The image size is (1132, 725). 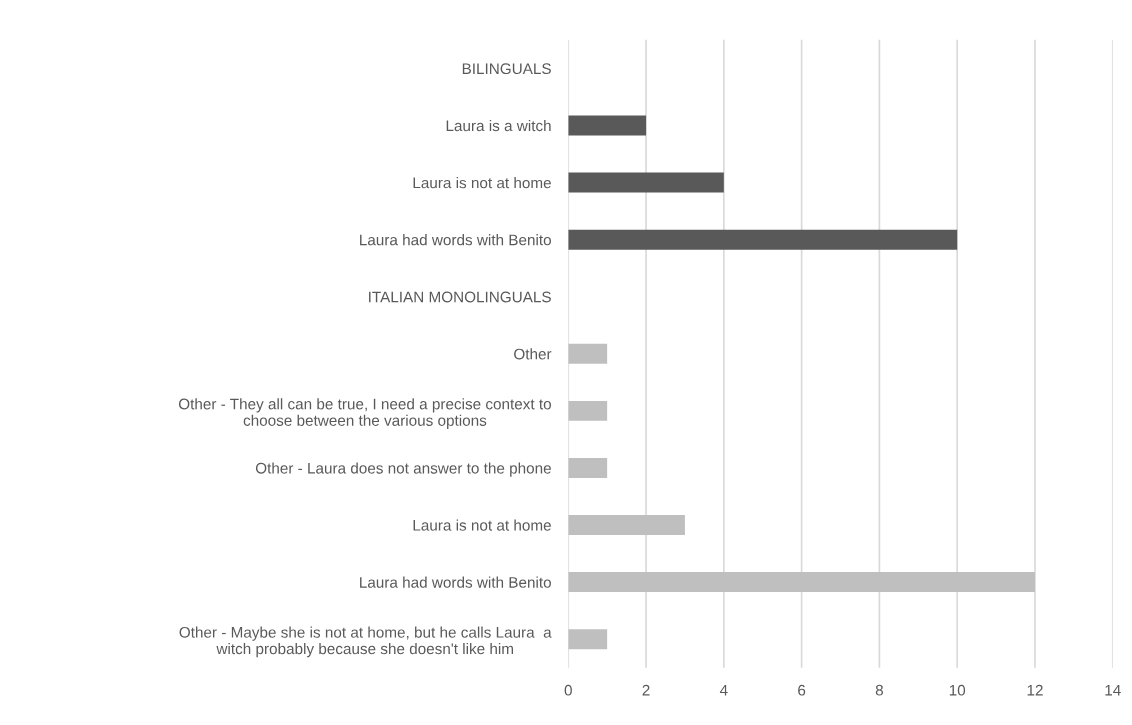 What do you see at coordinates (498, 125) in the screenshot?
I see `y-tick-label: Laura is a witch` at bounding box center [498, 125].